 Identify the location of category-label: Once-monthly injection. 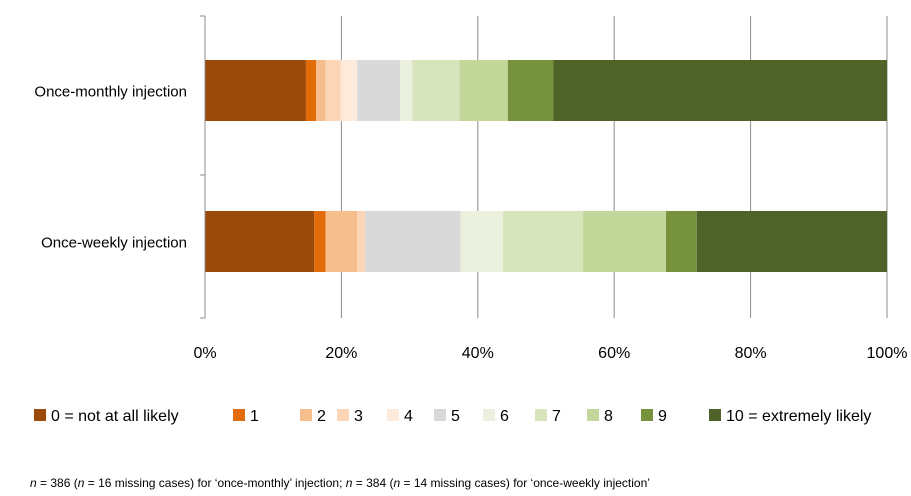
(110, 92).